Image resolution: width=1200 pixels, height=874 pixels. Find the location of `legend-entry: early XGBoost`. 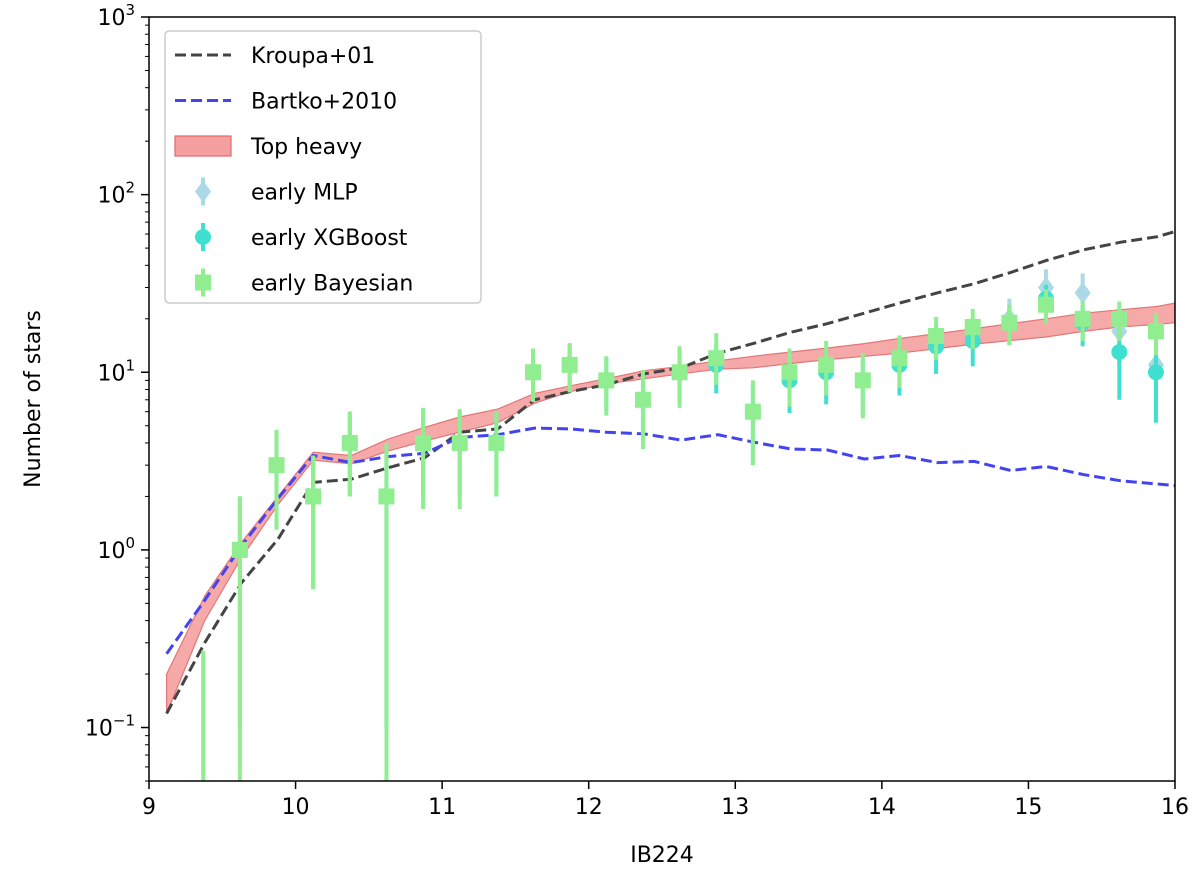

legend-entry: early XGBoost is located at coordinates (301, 237).